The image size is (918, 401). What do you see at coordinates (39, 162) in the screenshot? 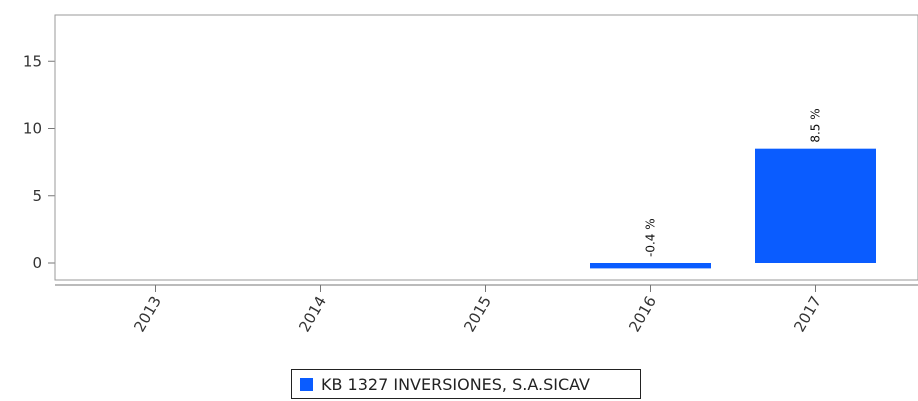
I see `y-axis: 0 5 10 15` at bounding box center [39, 162].